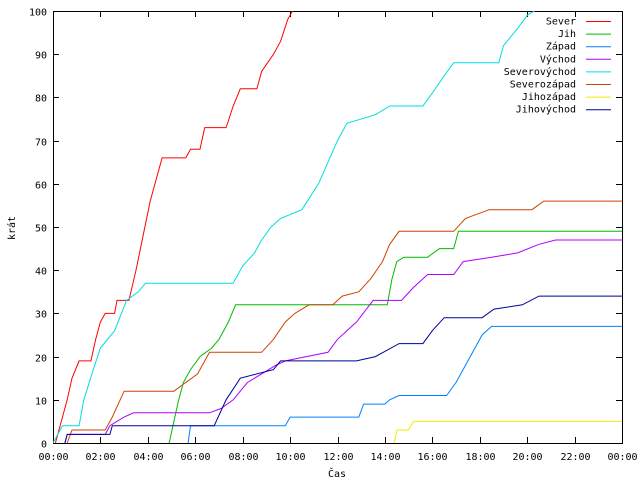 This screenshot has height=480, width=640. What do you see at coordinates (507, 431) in the screenshot?
I see `series-line-jihozápad` at bounding box center [507, 431].